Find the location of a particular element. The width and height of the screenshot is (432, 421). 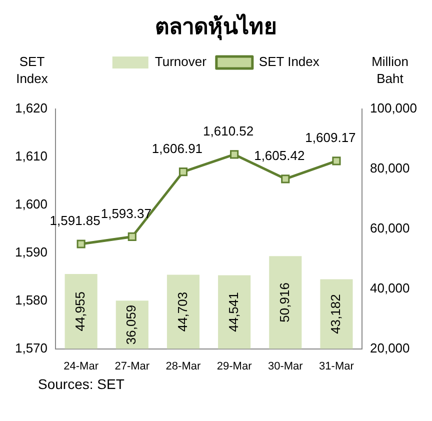

legend-label: SET Index is located at coordinates (289, 62).